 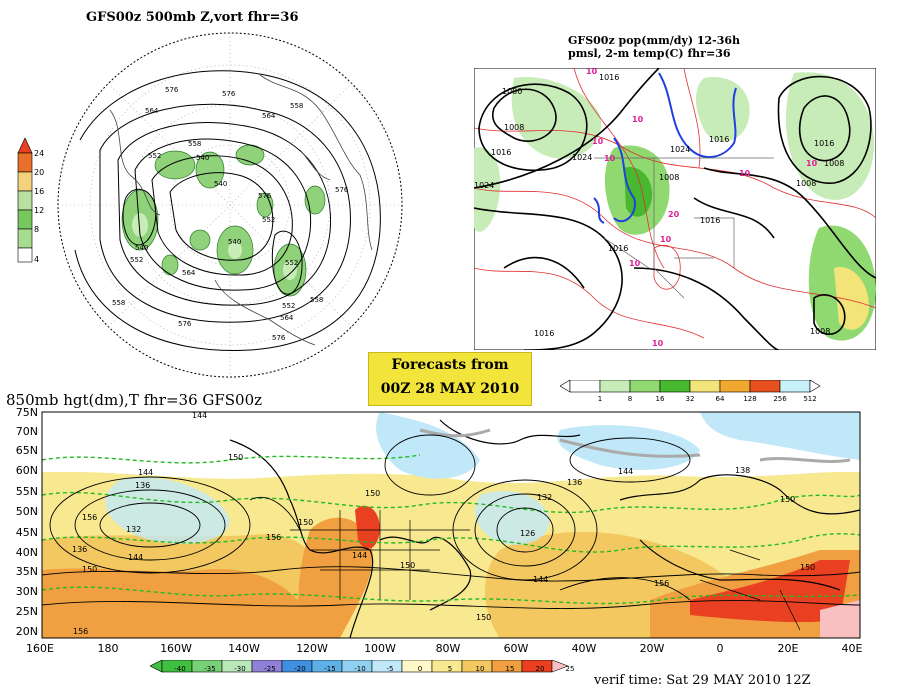 What do you see at coordinates (809, 399) in the screenshot?
I see `colorbar-label: 512` at bounding box center [809, 399].